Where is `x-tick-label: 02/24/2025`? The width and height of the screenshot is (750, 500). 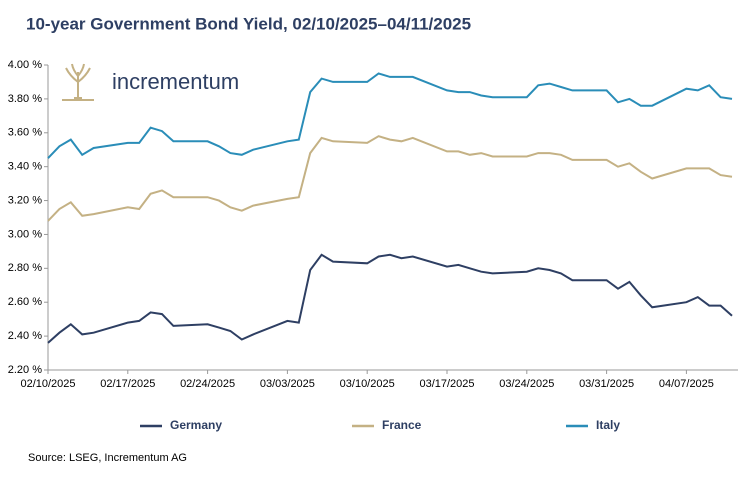 x-tick-label: 02/24/2025 is located at coordinates (207, 384).